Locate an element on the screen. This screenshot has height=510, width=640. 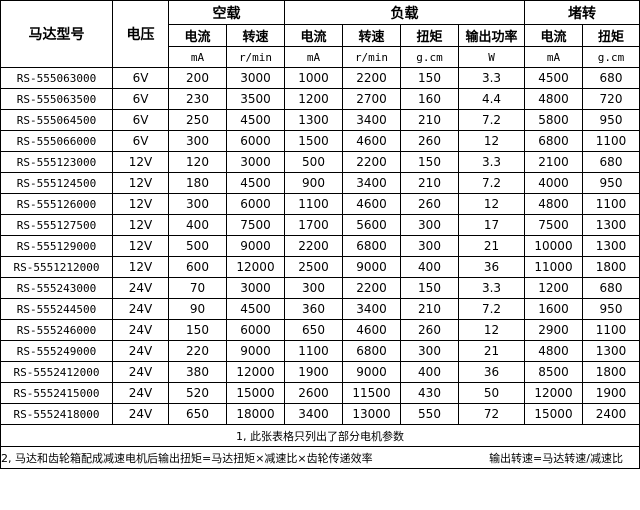
value-cell: 2900 is located at coordinates (553, 330).